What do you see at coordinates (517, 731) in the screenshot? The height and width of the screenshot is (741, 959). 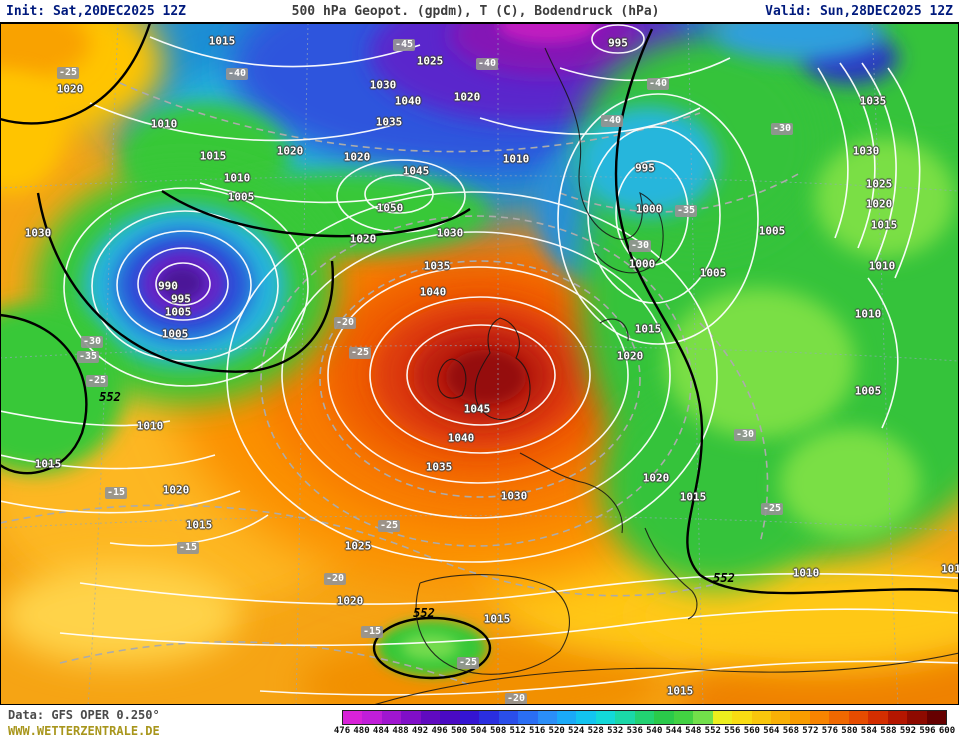 I see `colorbar-tick-label: 512` at bounding box center [517, 731].